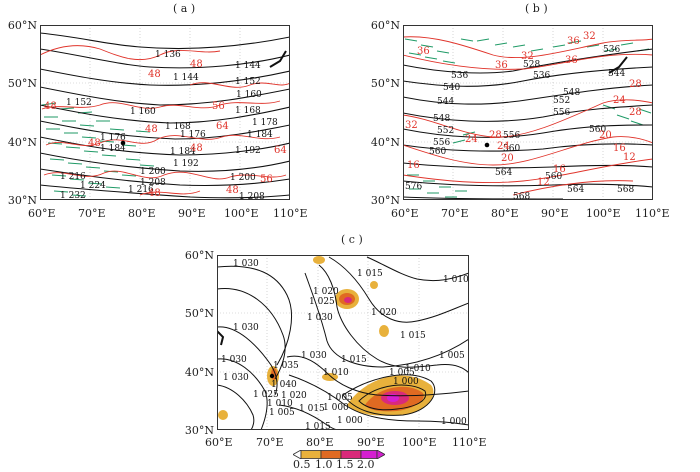 The width and height of the screenshot is (700, 472). What do you see at coordinates (629, 157) in the screenshot?
I see `contour-label: 12` at bounding box center [629, 157].